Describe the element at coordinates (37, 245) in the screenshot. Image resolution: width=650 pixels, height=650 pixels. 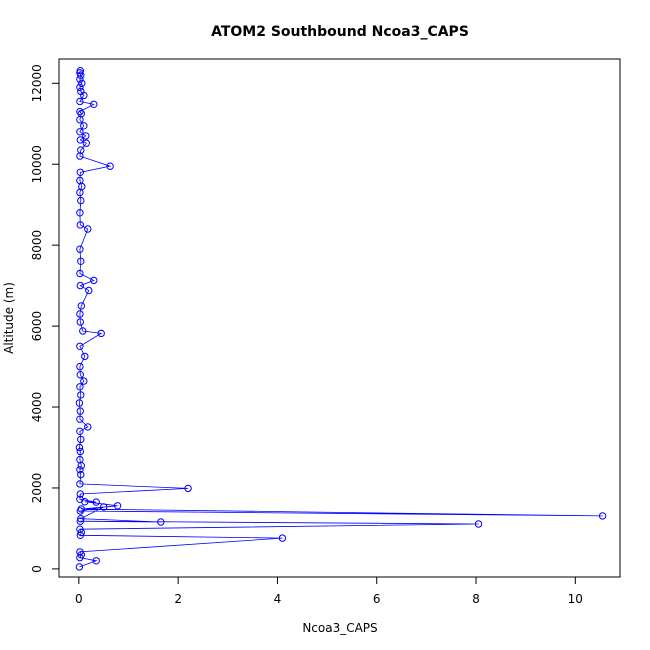
I see `y-tick-label: 8000` at that location.